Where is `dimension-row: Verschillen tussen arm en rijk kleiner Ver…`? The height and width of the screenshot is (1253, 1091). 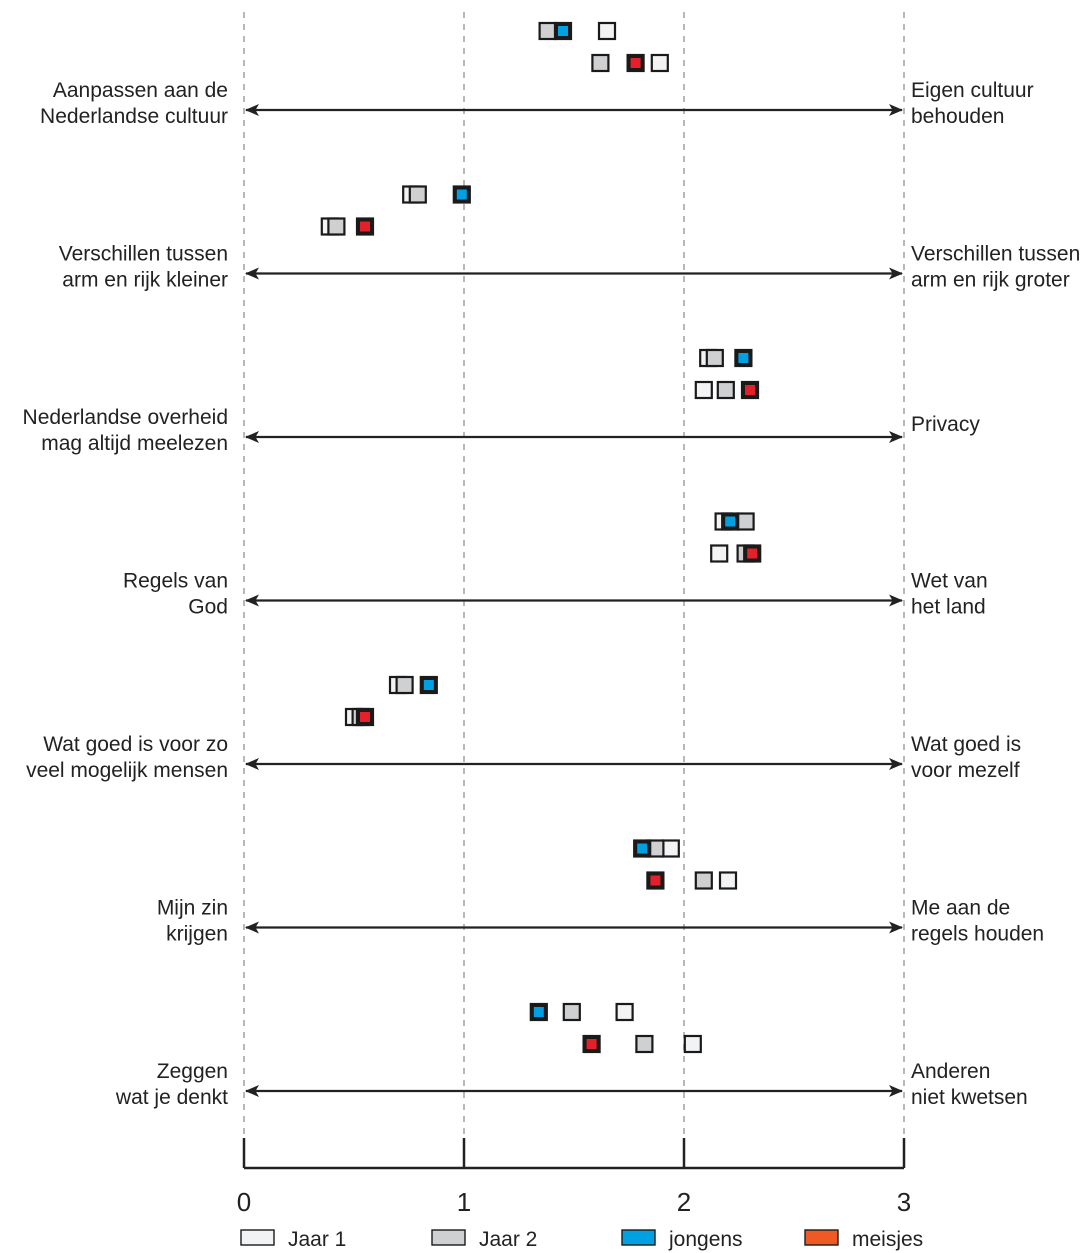
dimension-row: Verschillen tussen arm en rijk kleiner Ver… is located at coordinates (569, 238).